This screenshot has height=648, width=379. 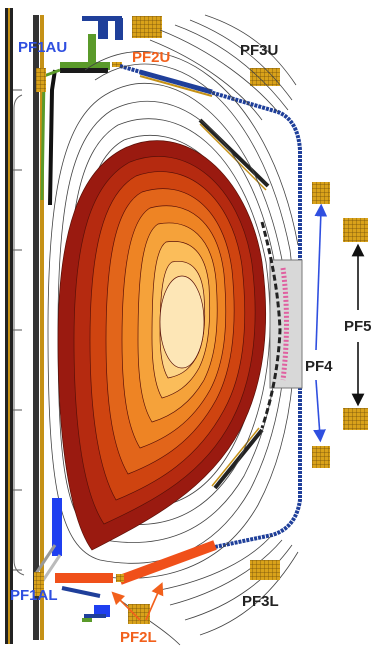 I want to click on label-pf4: PF4, so click(x=319, y=366).